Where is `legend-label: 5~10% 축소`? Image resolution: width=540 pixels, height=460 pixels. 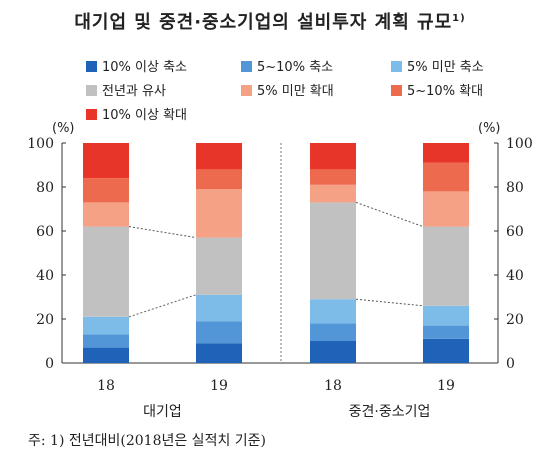
legend-label: 5~10% 축소 is located at coordinates (295, 67).